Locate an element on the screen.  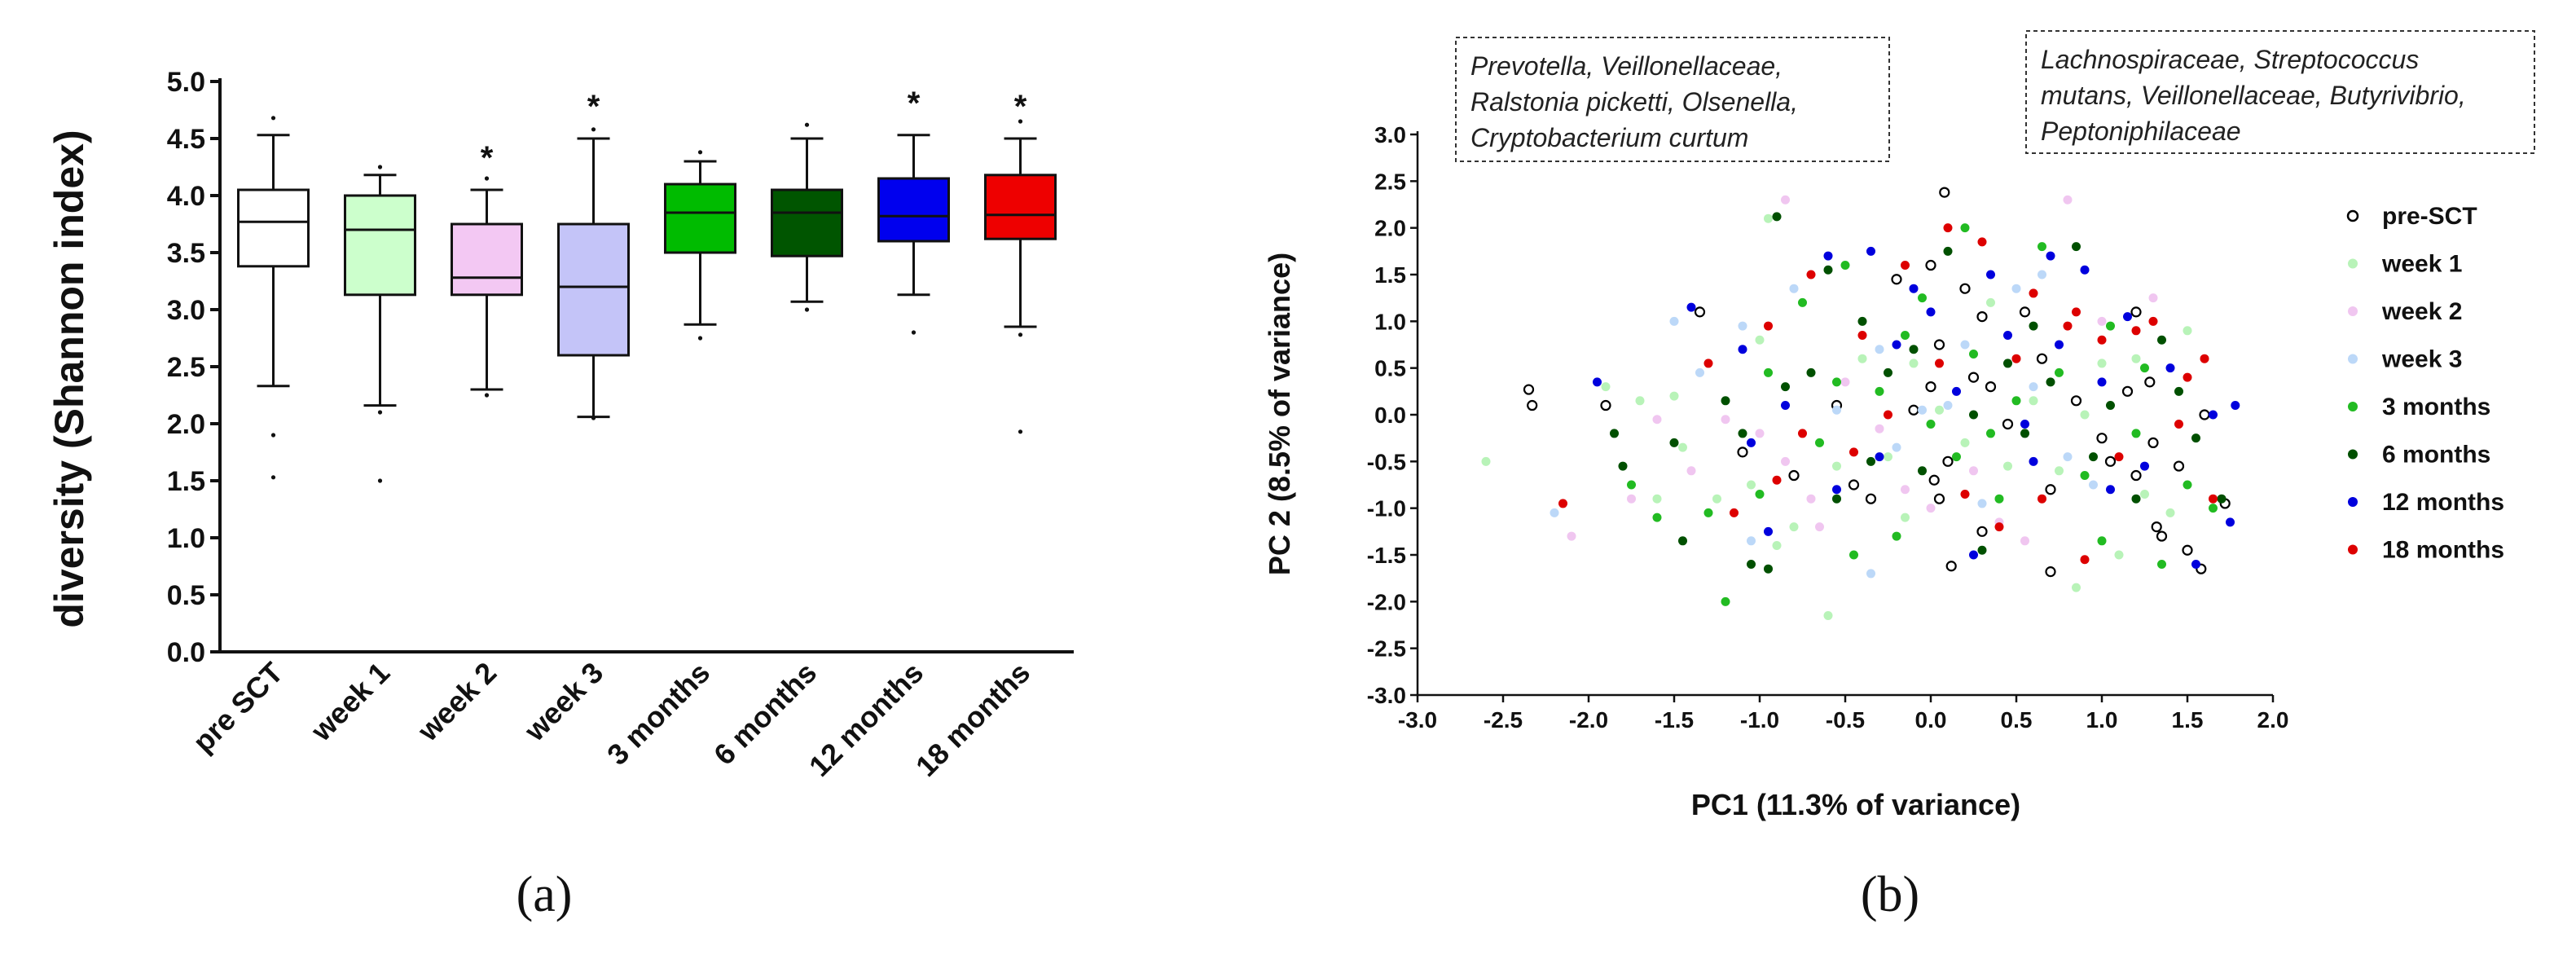
significance-marker: * is located at coordinates (487, 158).